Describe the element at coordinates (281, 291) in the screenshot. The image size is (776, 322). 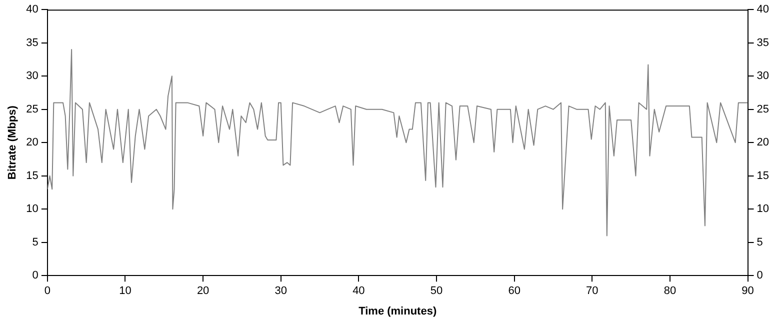
I see `x-tick-label: 30` at that location.